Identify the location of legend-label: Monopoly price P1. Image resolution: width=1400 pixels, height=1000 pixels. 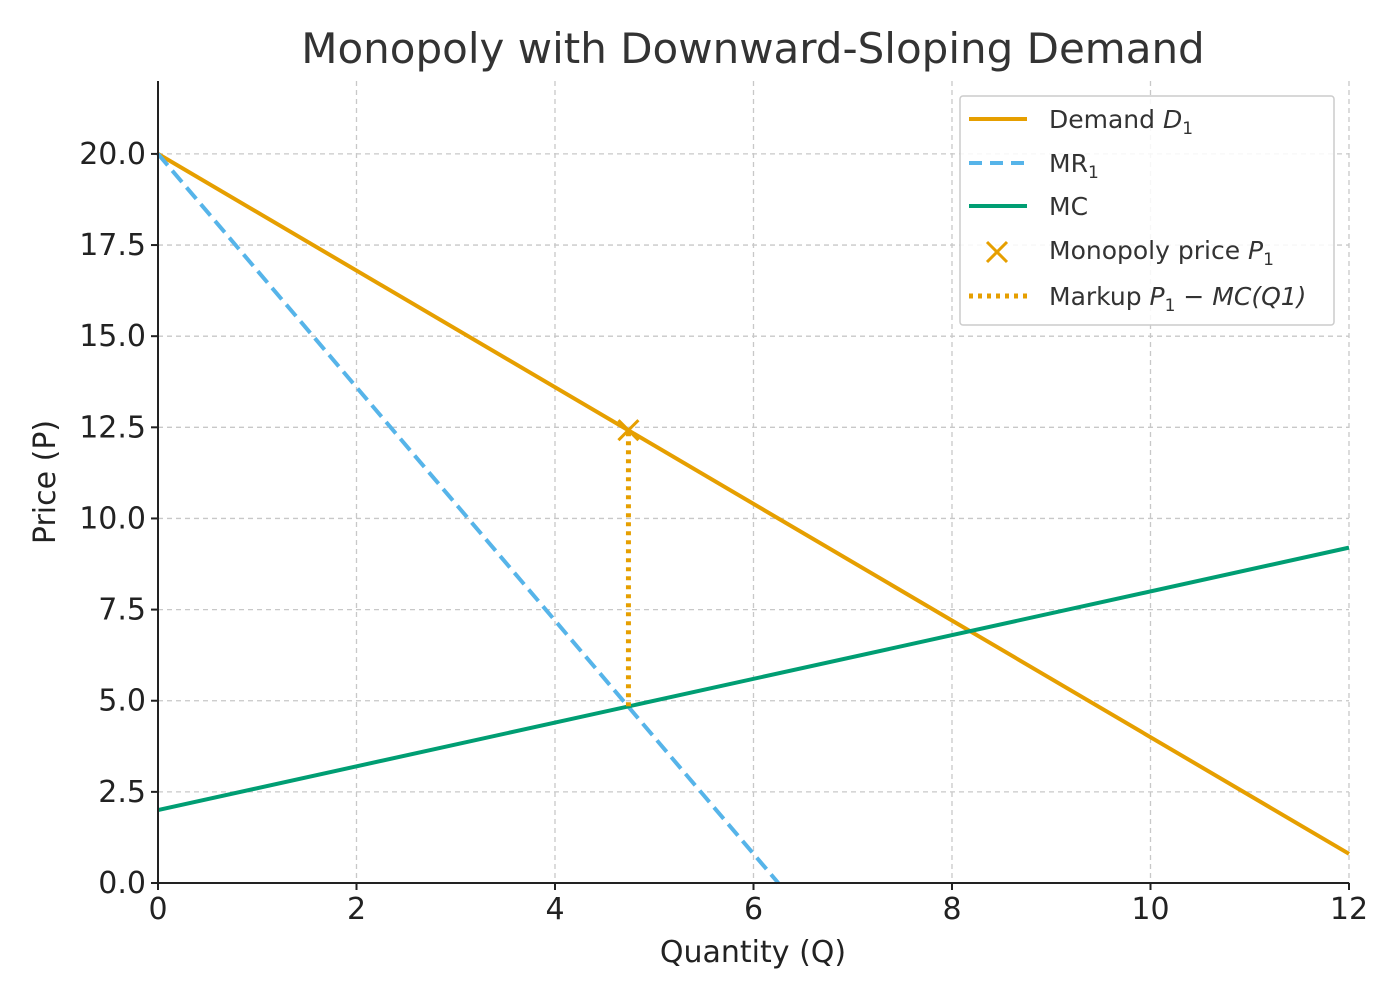
(1161, 253).